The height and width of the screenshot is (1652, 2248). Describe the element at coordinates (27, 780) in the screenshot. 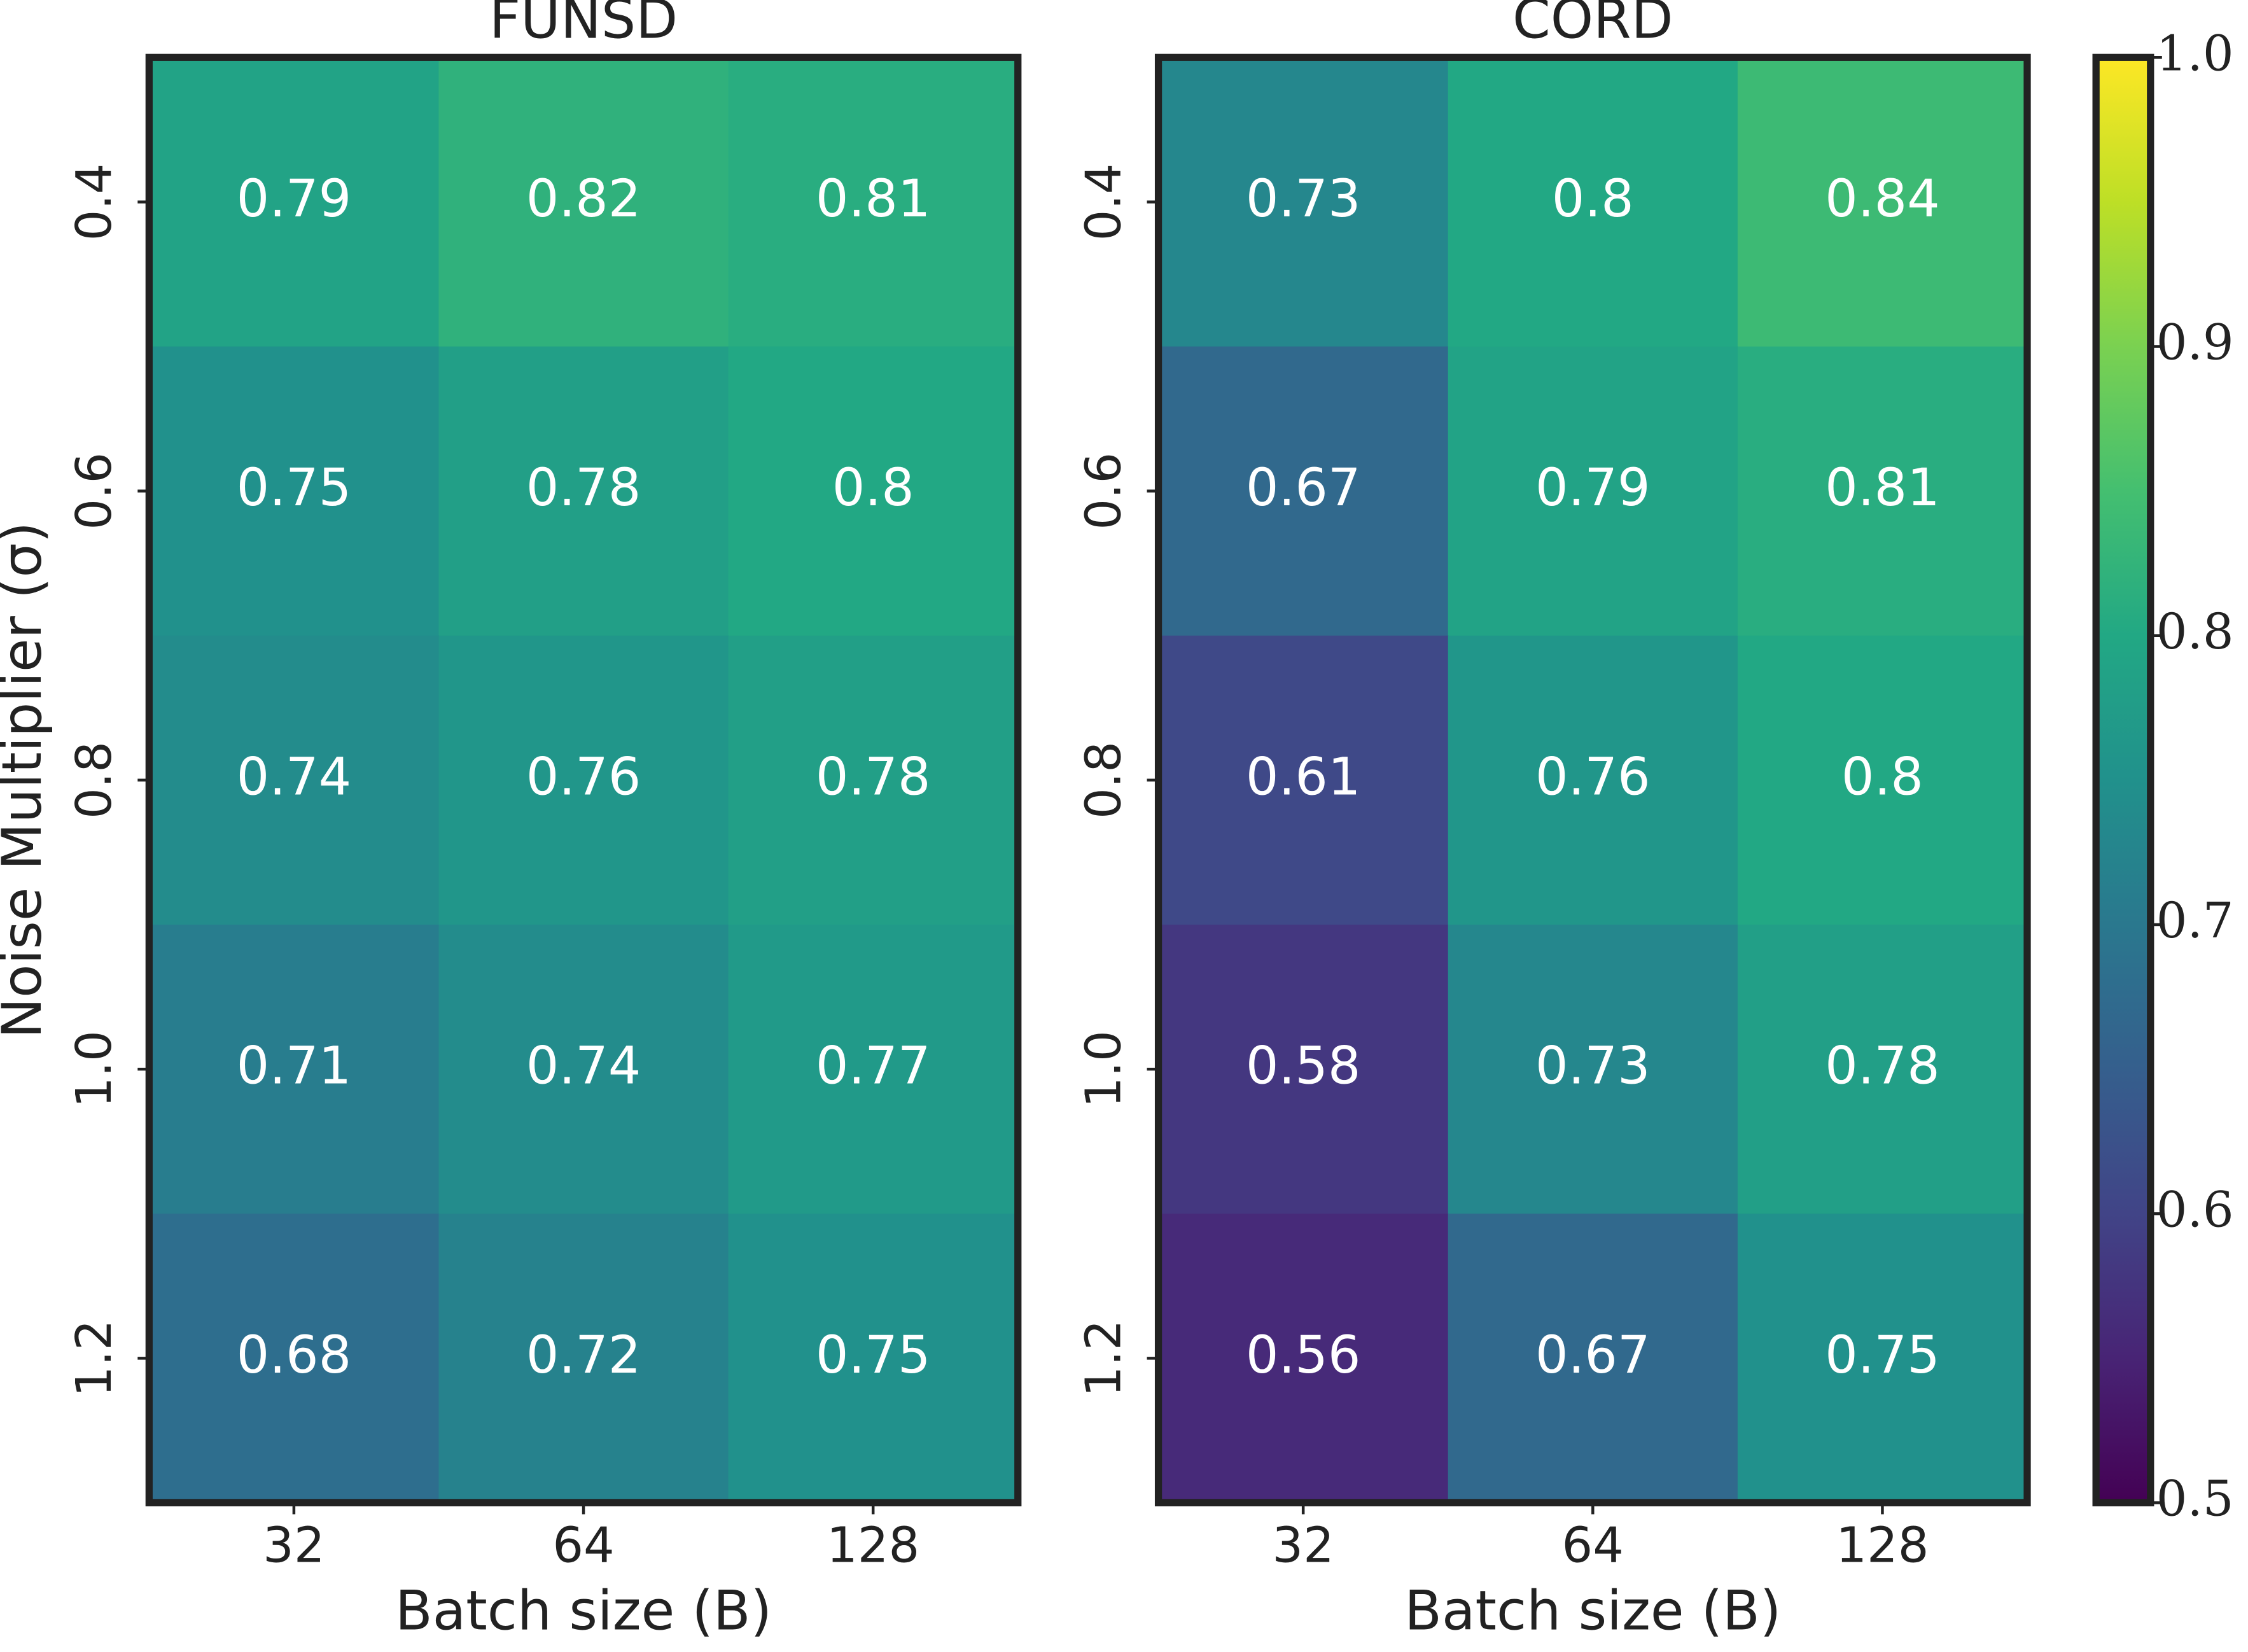

I see `y-axis-label: Noise Multiplier (σ)` at that location.